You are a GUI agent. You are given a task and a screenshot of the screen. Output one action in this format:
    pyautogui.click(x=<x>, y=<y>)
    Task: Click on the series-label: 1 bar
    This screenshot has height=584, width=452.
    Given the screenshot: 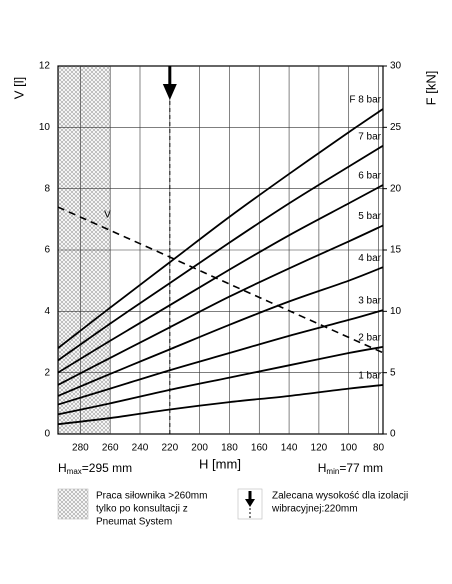 What is the action you would take?
    pyautogui.click(x=369, y=376)
    